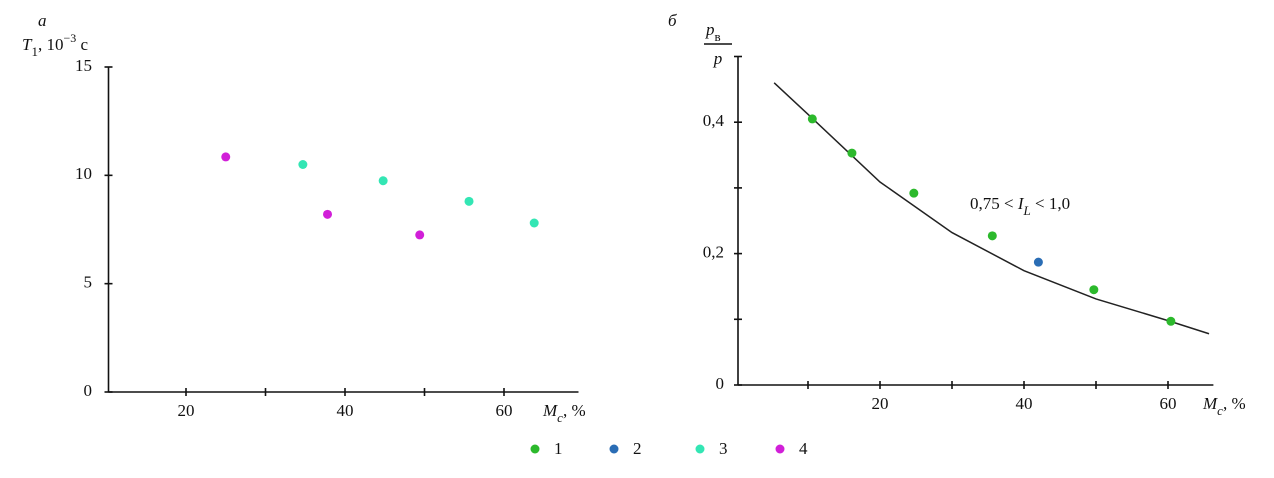 Image resolution: width=1274 pixels, height=478 pixels. What do you see at coordinates (83, 173) in the screenshot?
I see `y-tick-label: 10` at bounding box center [83, 173].